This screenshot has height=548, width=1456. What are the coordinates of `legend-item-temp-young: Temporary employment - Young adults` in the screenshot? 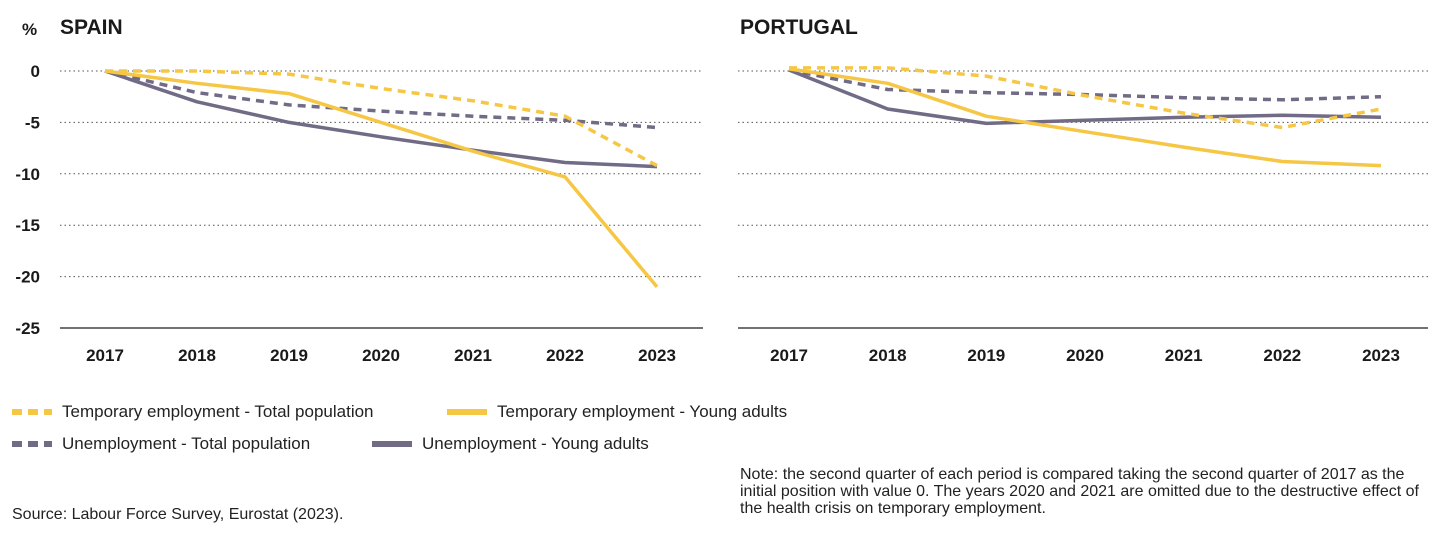 It's located at (617, 412).